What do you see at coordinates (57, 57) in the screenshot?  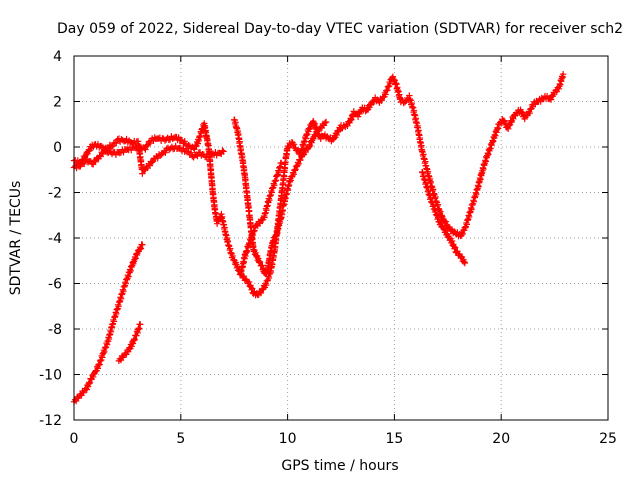 I see `y-tick-label: 4` at bounding box center [57, 57].